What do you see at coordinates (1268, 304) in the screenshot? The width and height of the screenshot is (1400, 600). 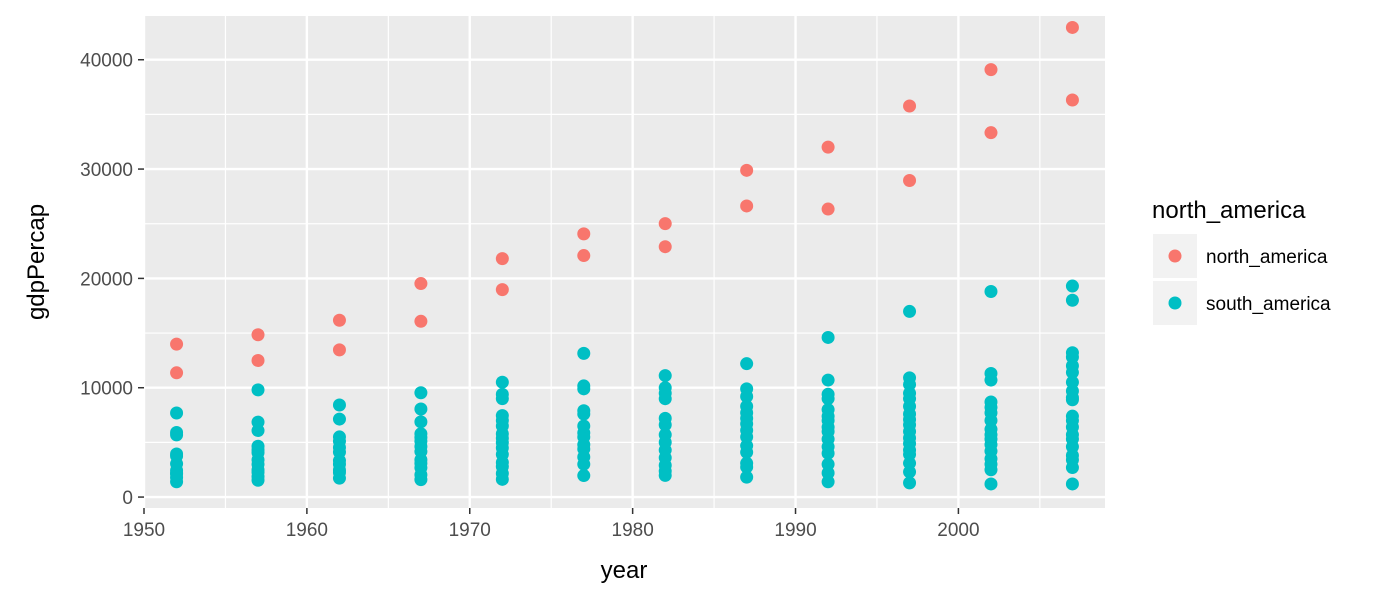 I see `legend-label-south-america: south_america` at bounding box center [1268, 304].